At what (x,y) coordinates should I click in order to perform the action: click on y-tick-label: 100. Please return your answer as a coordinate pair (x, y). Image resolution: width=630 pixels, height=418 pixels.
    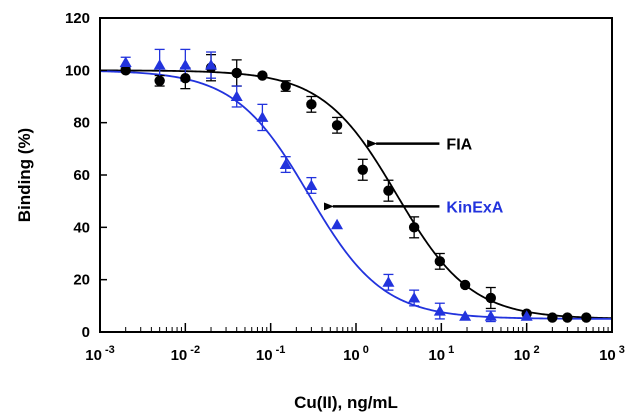
    Looking at the image, I should click on (77, 70).